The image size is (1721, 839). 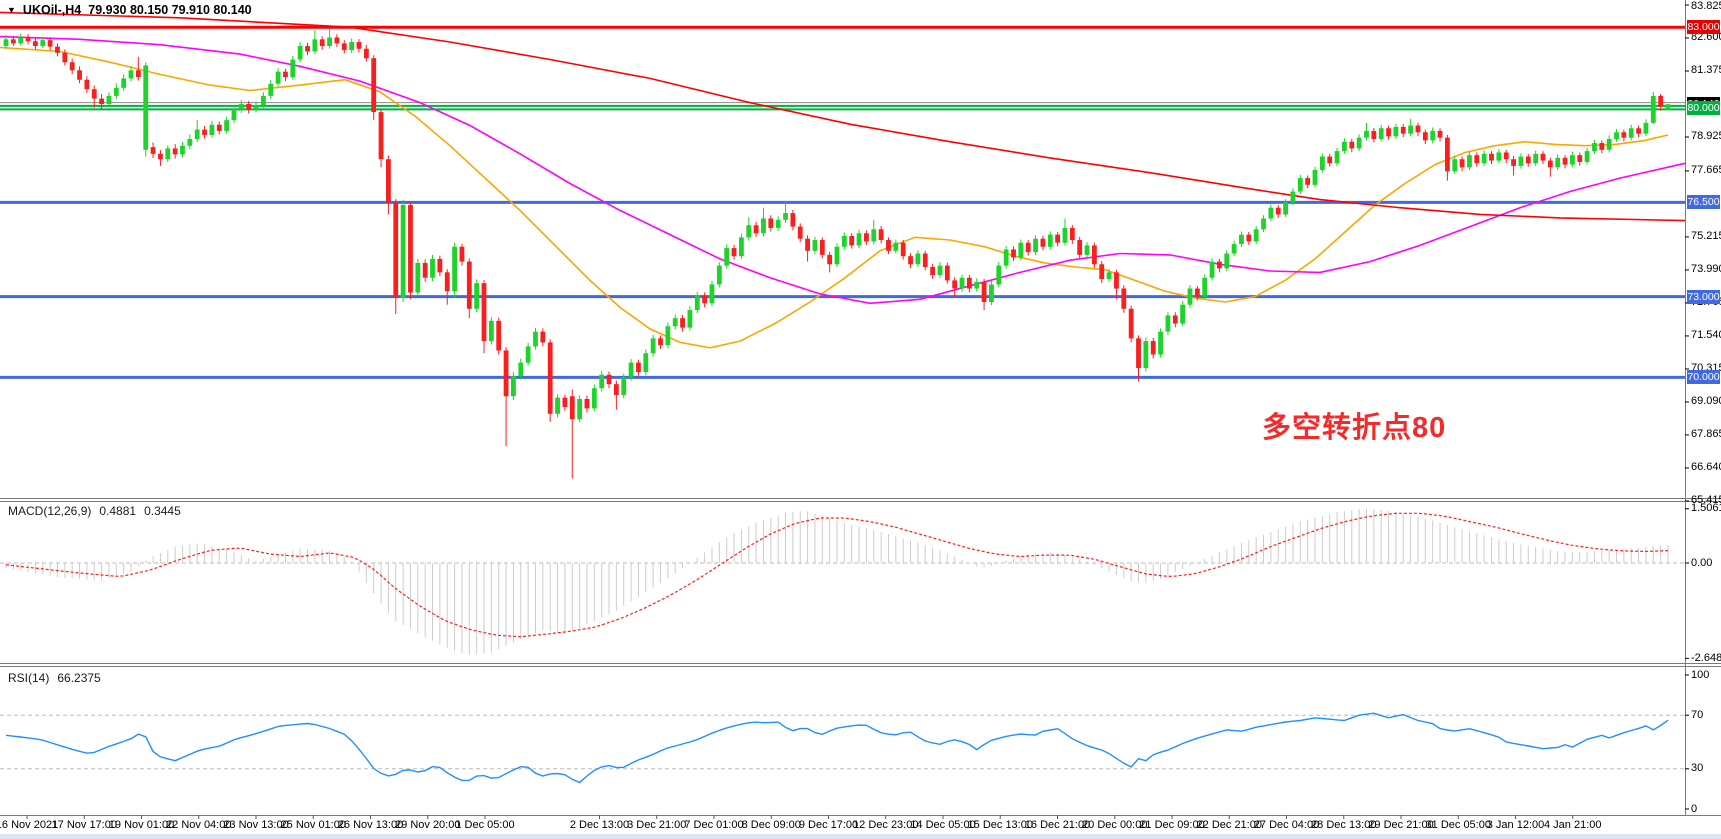 What do you see at coordinates (837, 748) in the screenshot?
I see `rsi-line` at bounding box center [837, 748].